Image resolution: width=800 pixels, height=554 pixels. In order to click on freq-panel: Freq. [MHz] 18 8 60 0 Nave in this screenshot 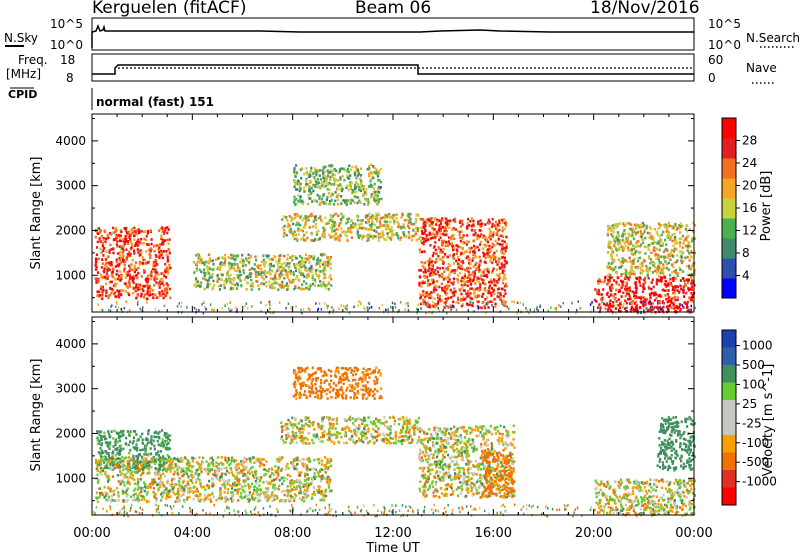, I will do `click(391, 69)`.